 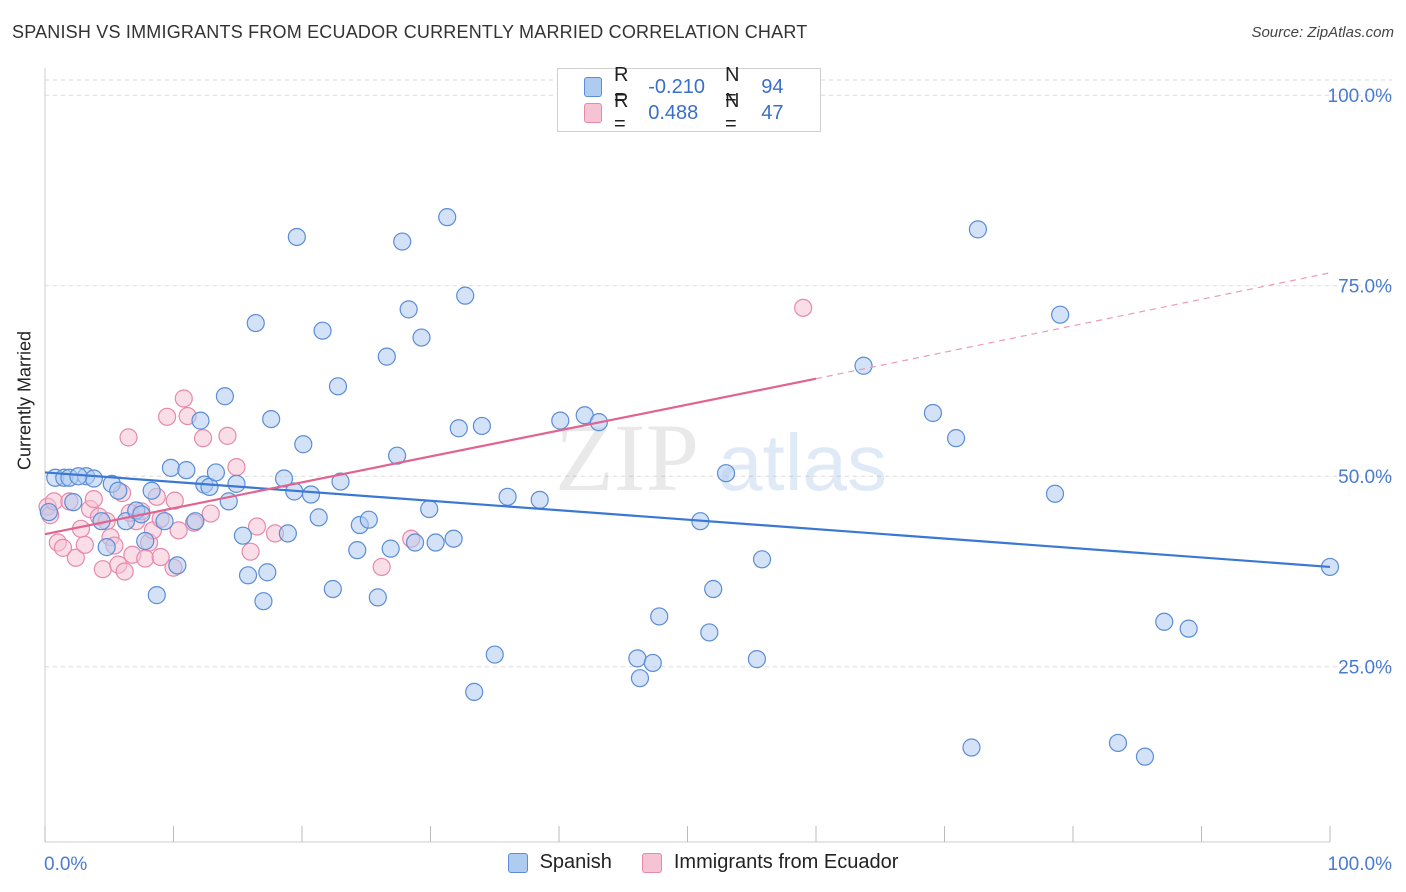 What do you see at coordinates (1322, 32) in the screenshot?
I see `source-label: Source: ZipAtlas.com` at bounding box center [1322, 32].